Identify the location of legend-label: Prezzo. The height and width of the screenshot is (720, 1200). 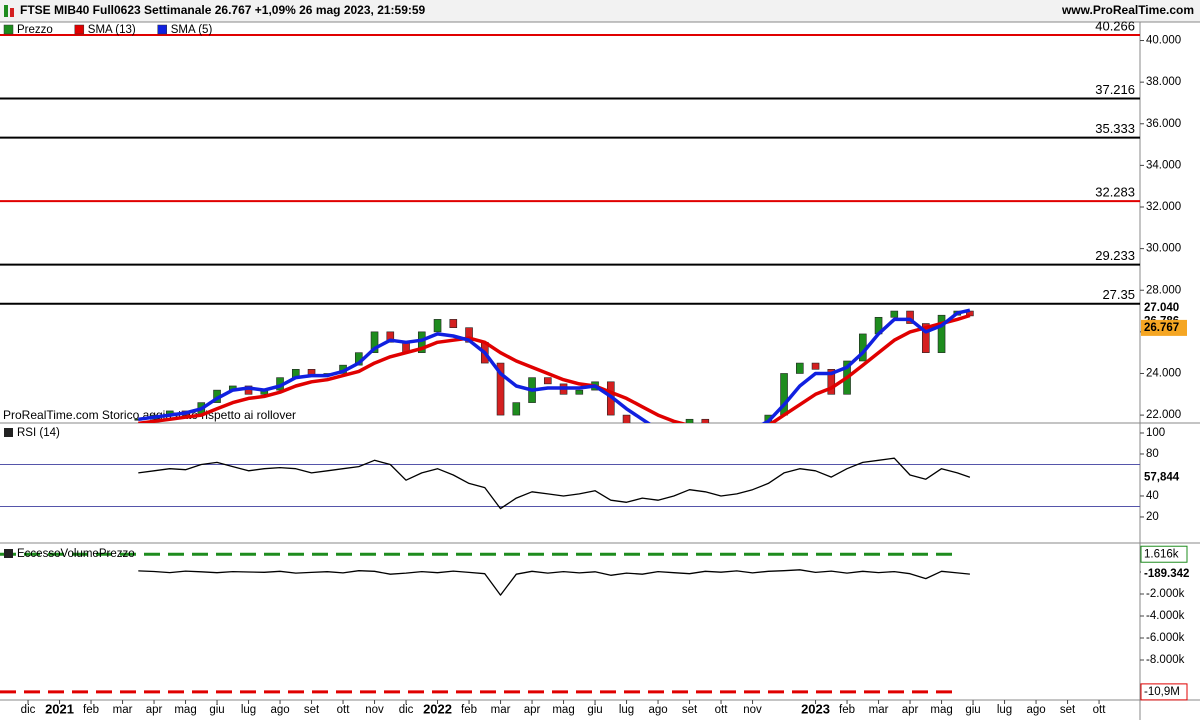
(35, 30).